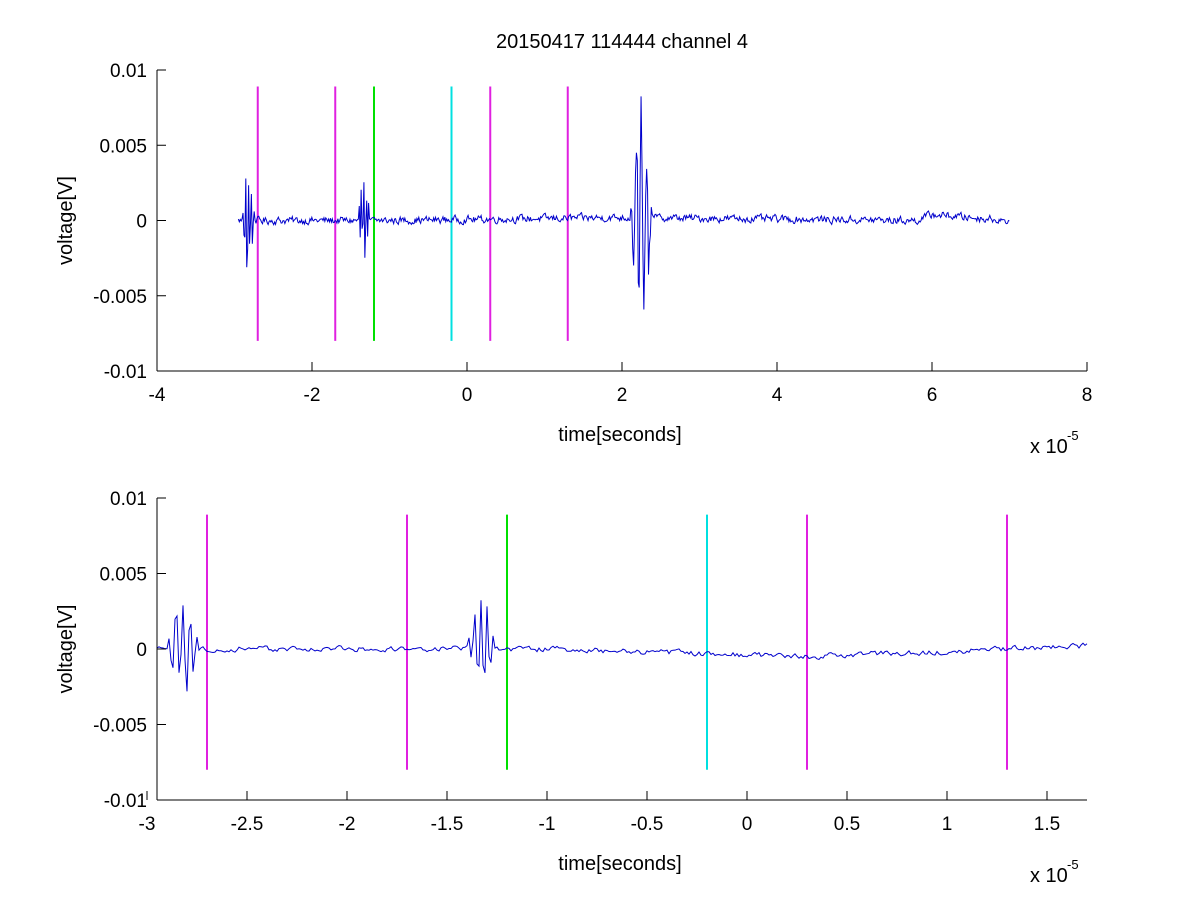  What do you see at coordinates (128, 71) in the screenshot?
I see `top-y-tick-label: 0.01` at bounding box center [128, 71].